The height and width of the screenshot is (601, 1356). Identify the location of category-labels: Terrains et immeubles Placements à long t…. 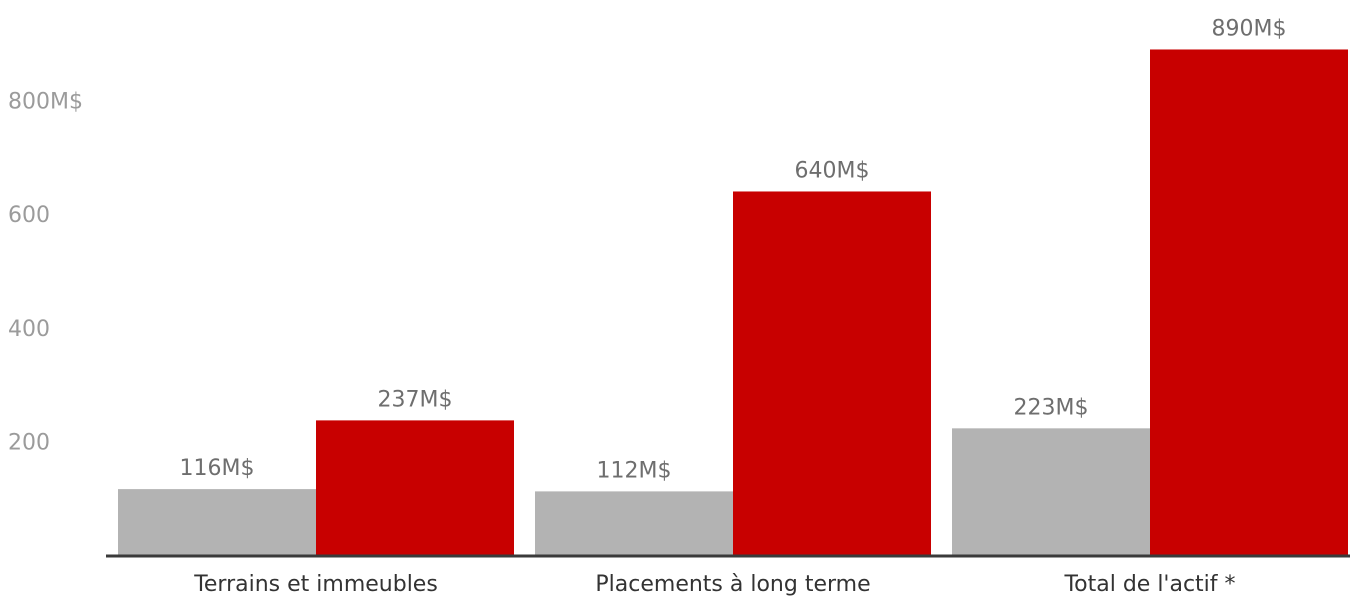
(714, 584).